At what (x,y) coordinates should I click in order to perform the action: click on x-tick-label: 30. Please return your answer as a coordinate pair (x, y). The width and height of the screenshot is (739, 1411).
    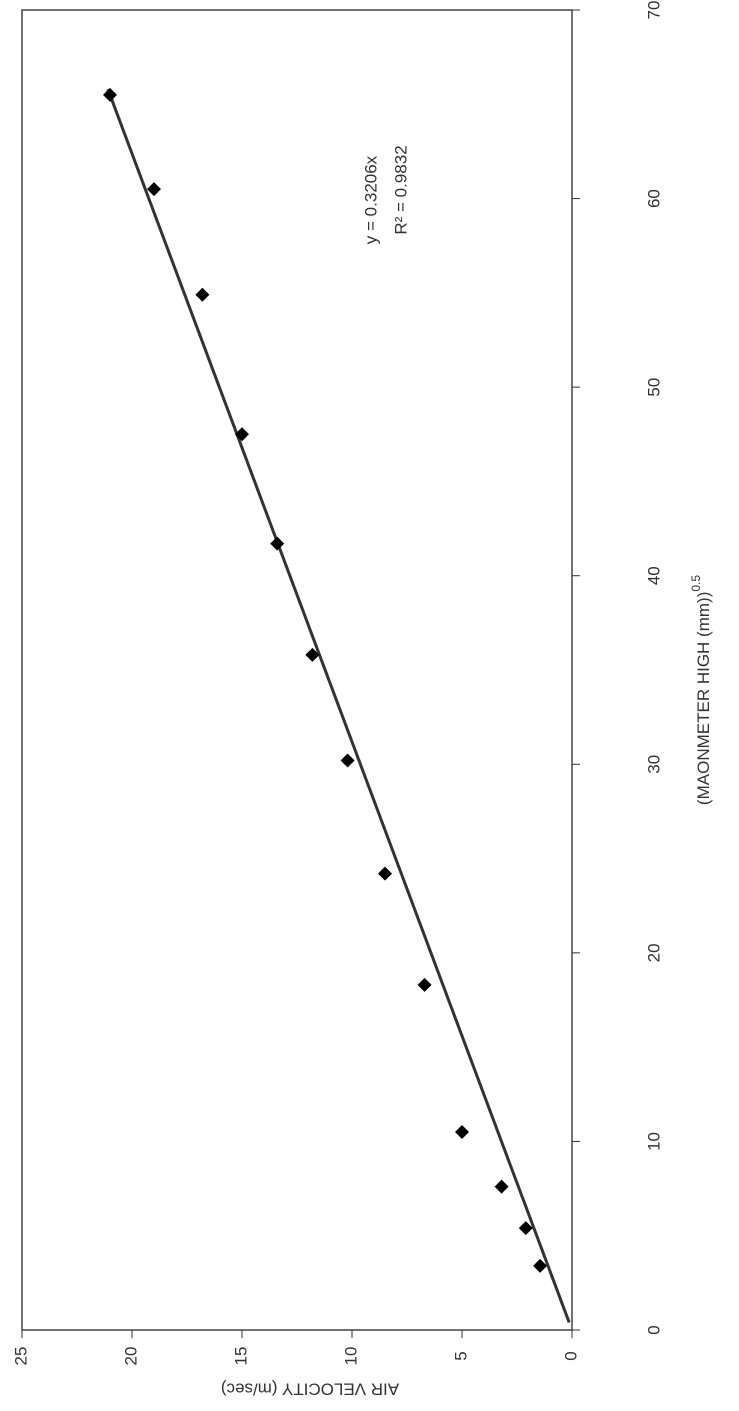
    Looking at the image, I should click on (653, 764).